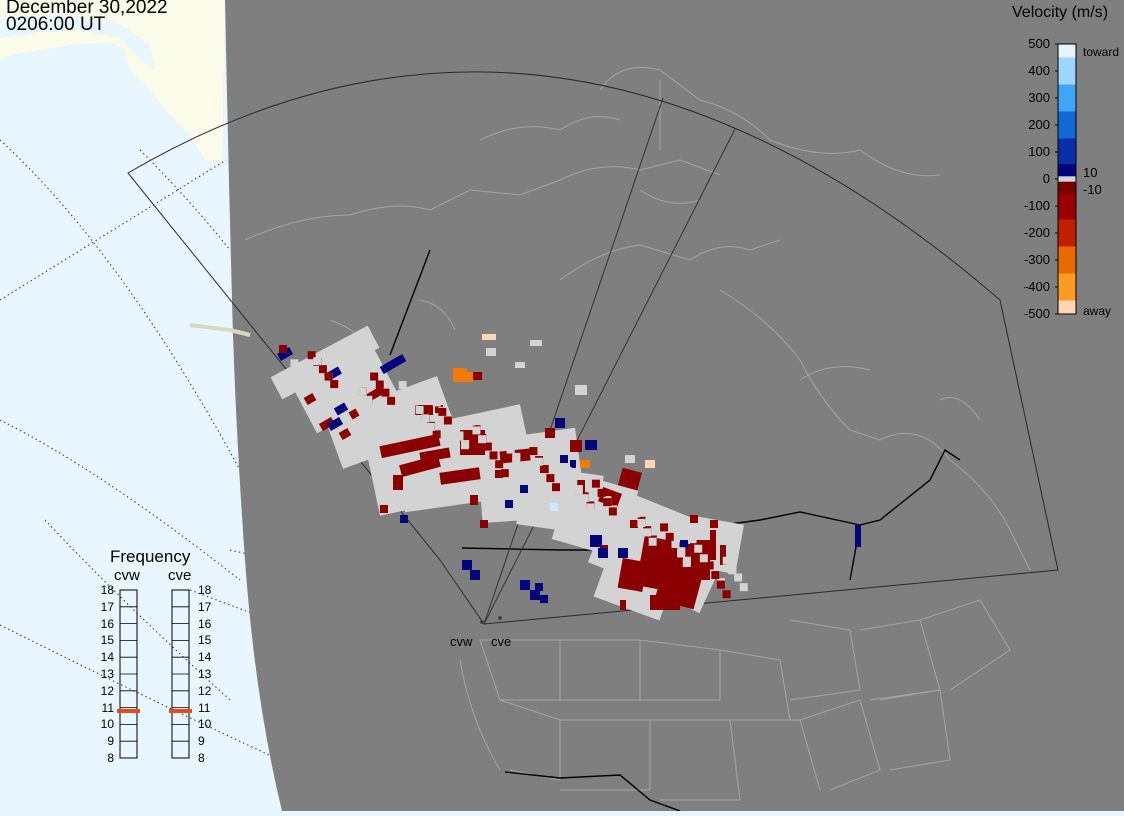  I want to click on radar-site-cve-marker, so click(500, 618).